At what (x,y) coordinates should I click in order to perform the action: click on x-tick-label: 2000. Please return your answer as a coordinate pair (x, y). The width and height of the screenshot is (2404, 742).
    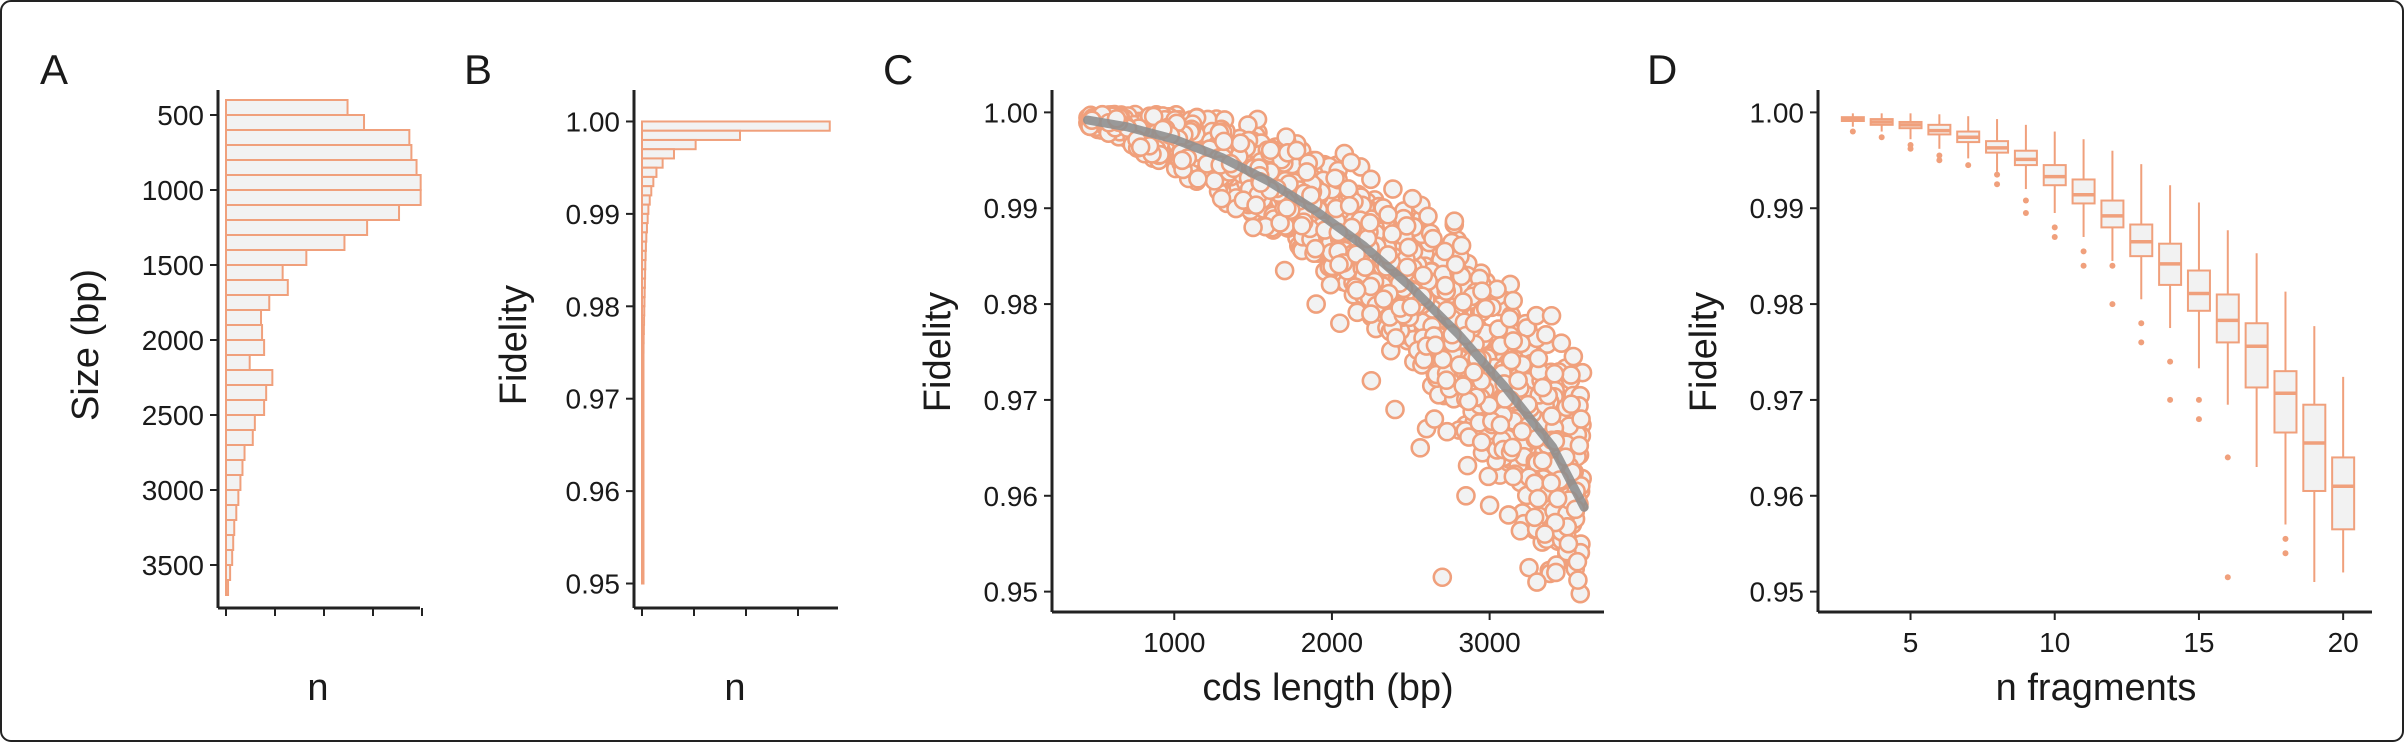
    Looking at the image, I should click on (1332, 642).